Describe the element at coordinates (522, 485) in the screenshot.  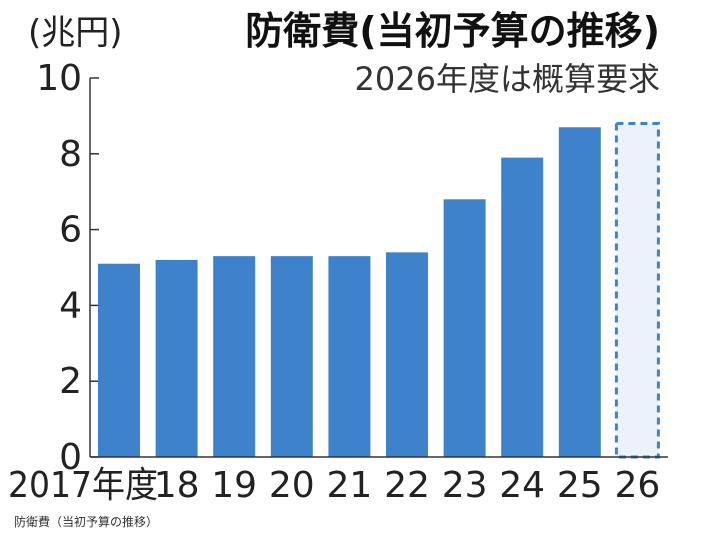
I see `x-tick-label: 24` at that location.